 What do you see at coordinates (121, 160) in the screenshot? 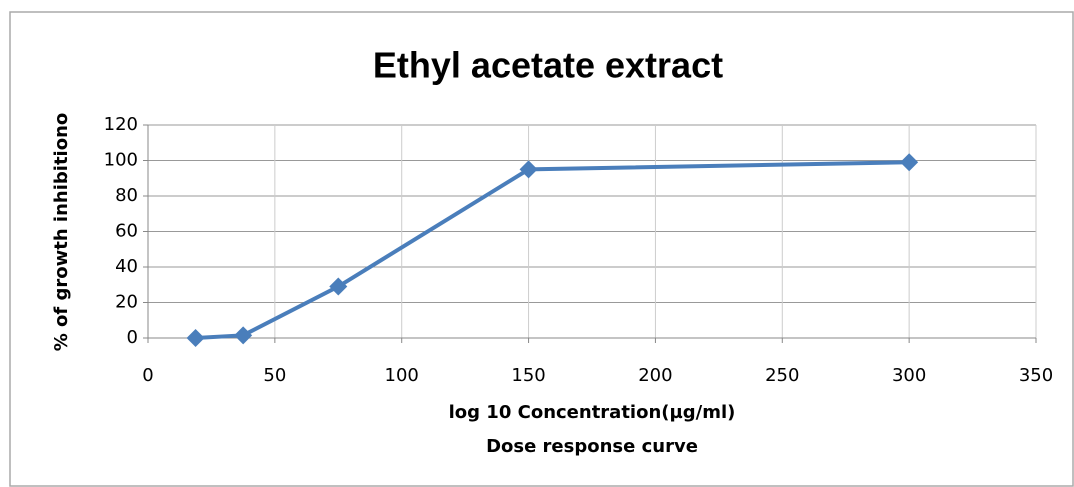
I see `y-tick-label: 100` at bounding box center [121, 160].